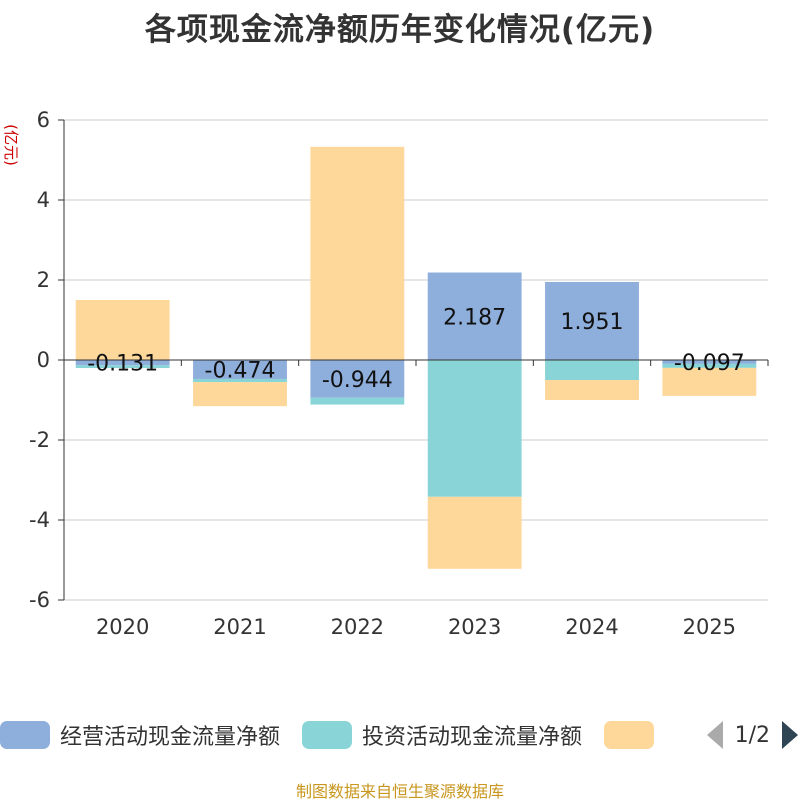  I want to click on chart-title: 各项现金流净额历年变化情况(亿元), so click(400, 30).